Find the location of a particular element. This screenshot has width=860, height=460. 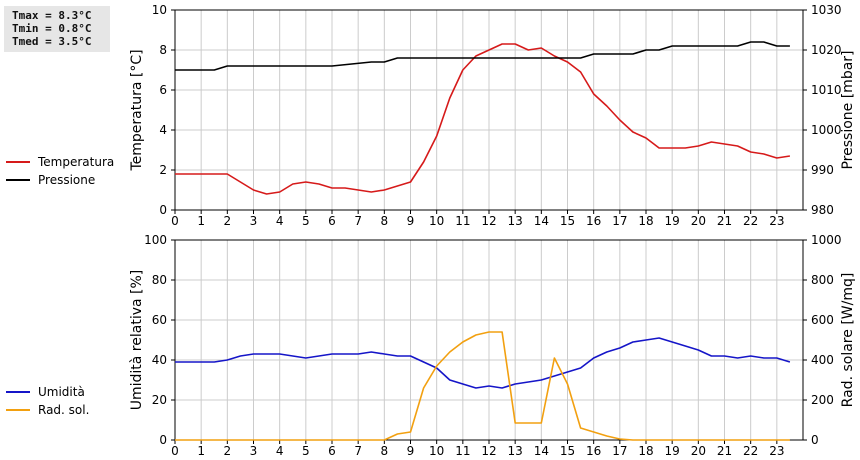

legend-label-radiation: Rad. sol. is located at coordinates (63, 410).